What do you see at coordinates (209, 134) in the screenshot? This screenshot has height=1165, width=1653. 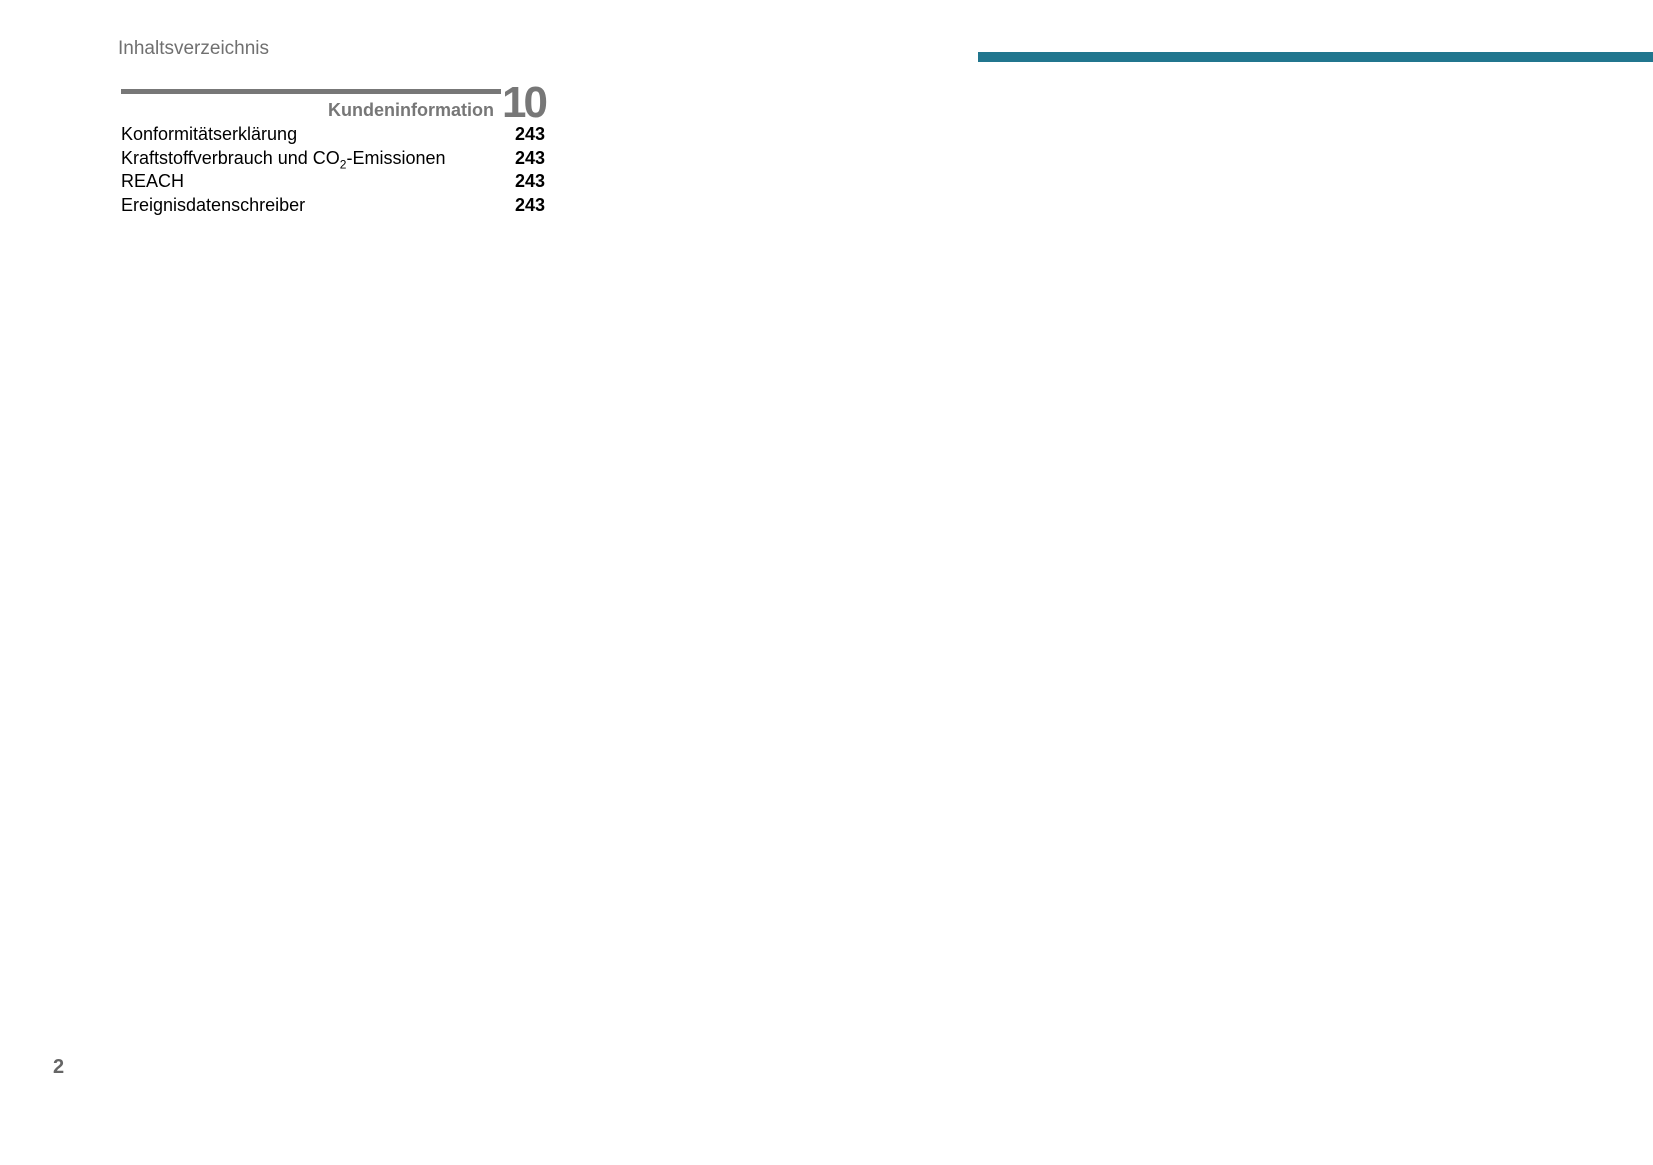 I see `toc-entry-label: Konformitätserklärung` at bounding box center [209, 134].